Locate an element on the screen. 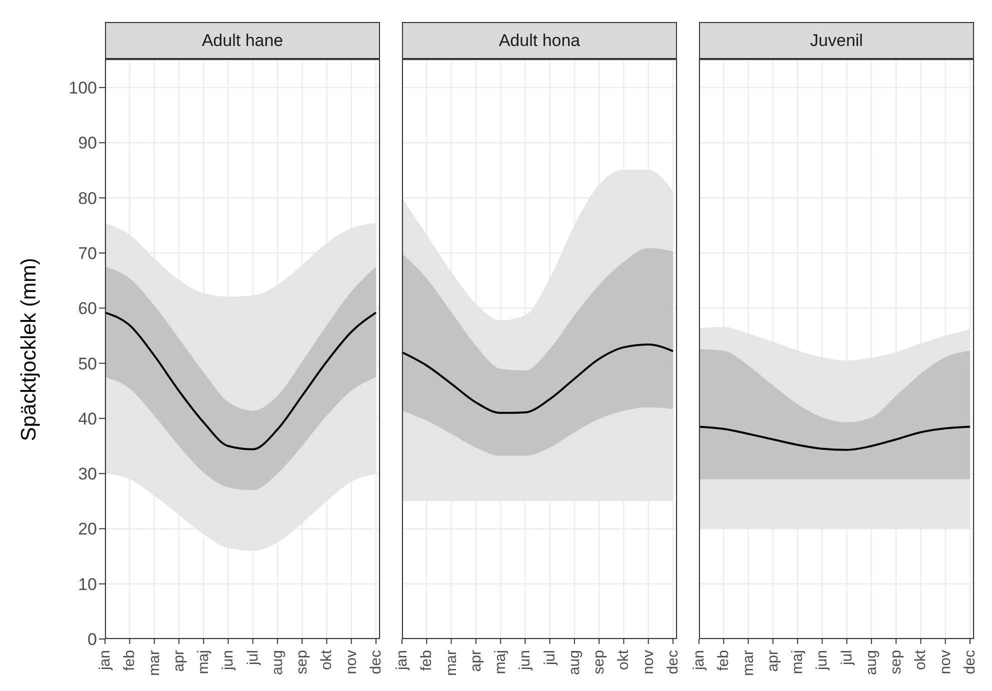 Image resolution: width=992 pixels, height=691 pixels. y-tick-label: 90 is located at coordinates (87, 143).